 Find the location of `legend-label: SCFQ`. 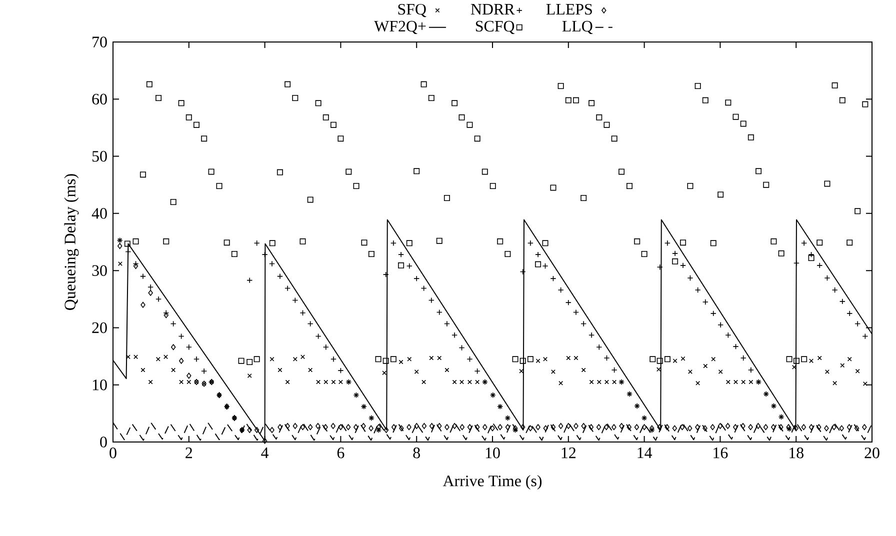

legend-label: SCFQ is located at coordinates (495, 27).